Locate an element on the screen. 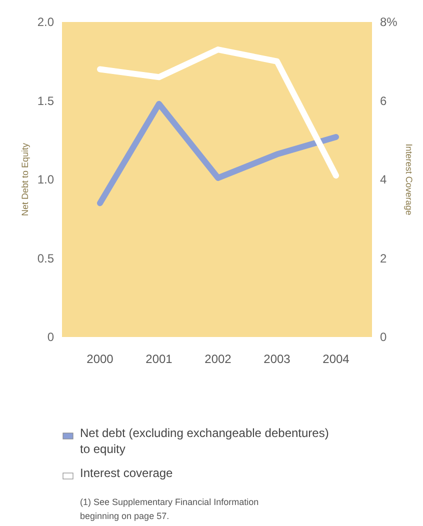 The height and width of the screenshot is (526, 423). x-tick-label: 2002 is located at coordinates (218, 359).